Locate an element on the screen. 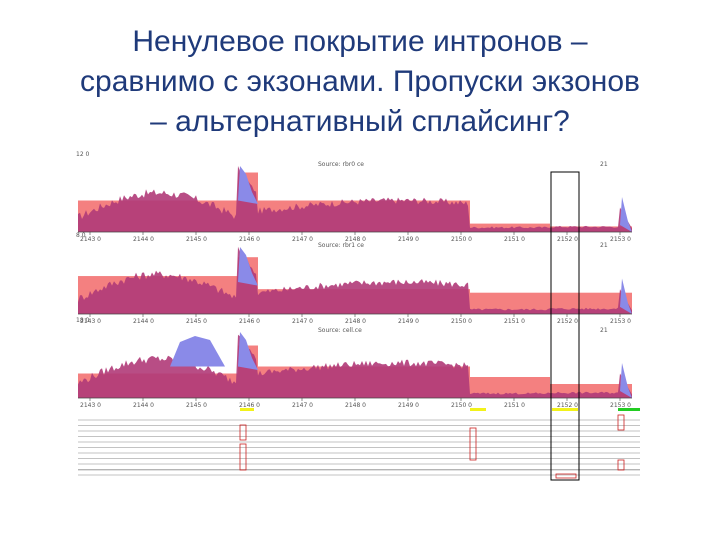  track-scale-label: 18 0 is located at coordinates (83, 320).